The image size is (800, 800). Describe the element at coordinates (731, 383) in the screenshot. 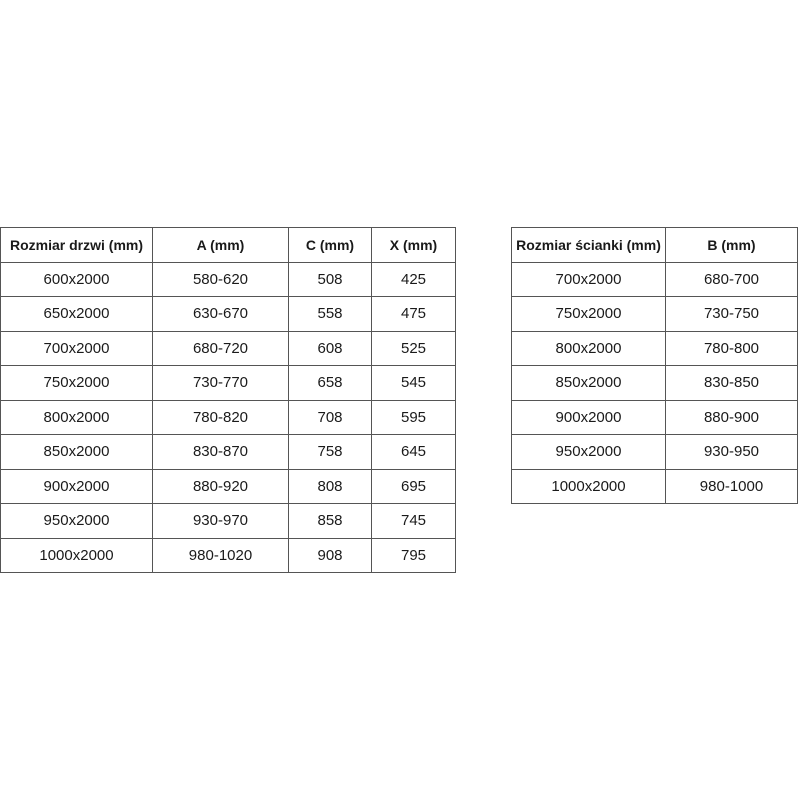

I see `table-cell: 830-850` at that location.